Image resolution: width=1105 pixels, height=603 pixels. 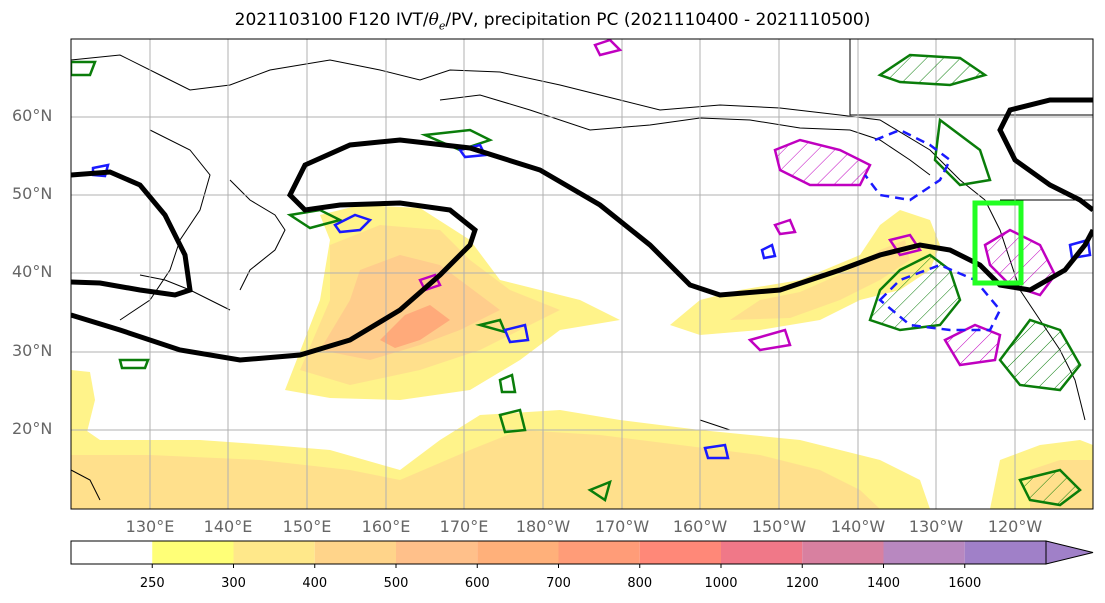 What do you see at coordinates (477, 583) in the screenshot?
I see `colorbar-tick-label: 600` at bounding box center [477, 583].